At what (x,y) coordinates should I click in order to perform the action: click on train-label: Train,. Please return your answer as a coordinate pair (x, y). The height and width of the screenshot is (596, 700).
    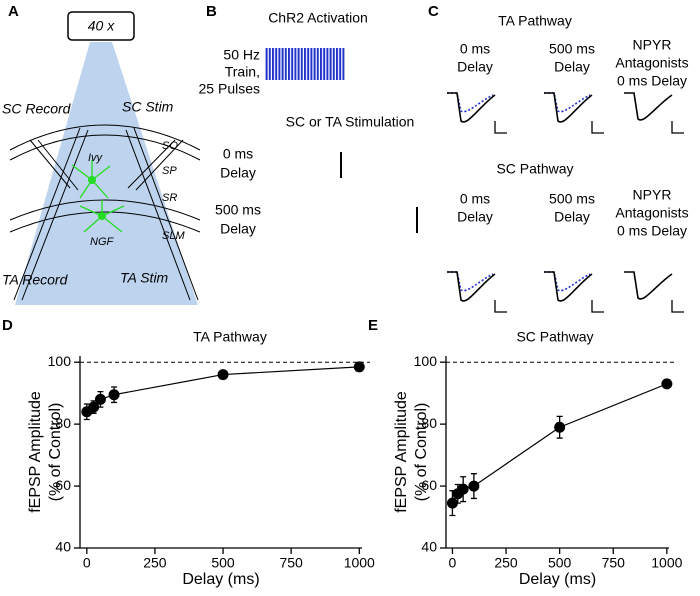
    Looking at the image, I should click on (242, 72).